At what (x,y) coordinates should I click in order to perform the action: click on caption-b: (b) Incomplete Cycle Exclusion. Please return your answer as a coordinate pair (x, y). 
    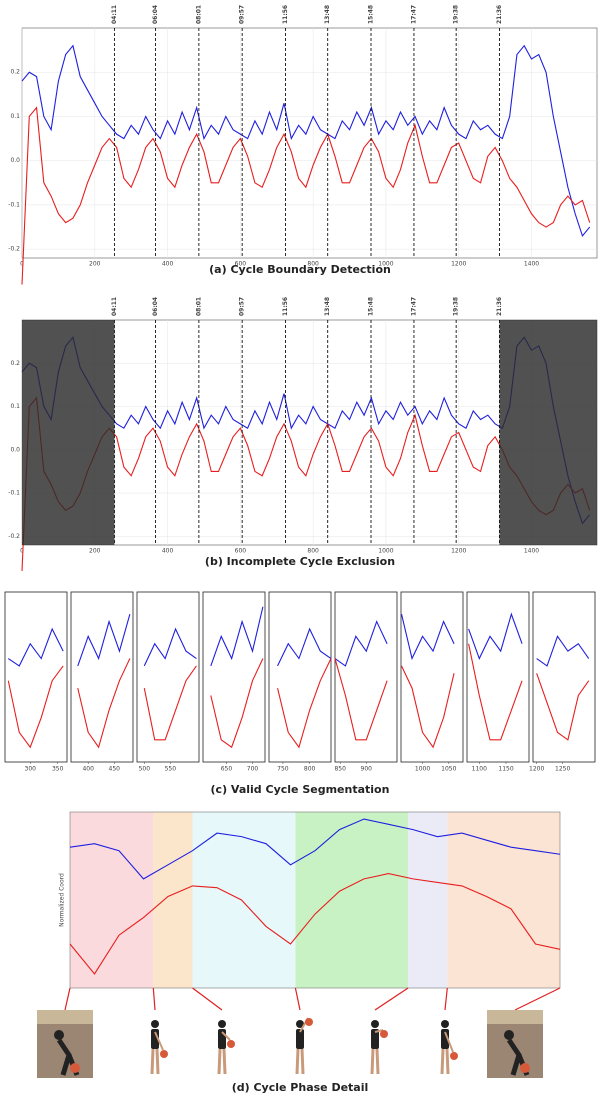
    Looking at the image, I should click on (300, 561).